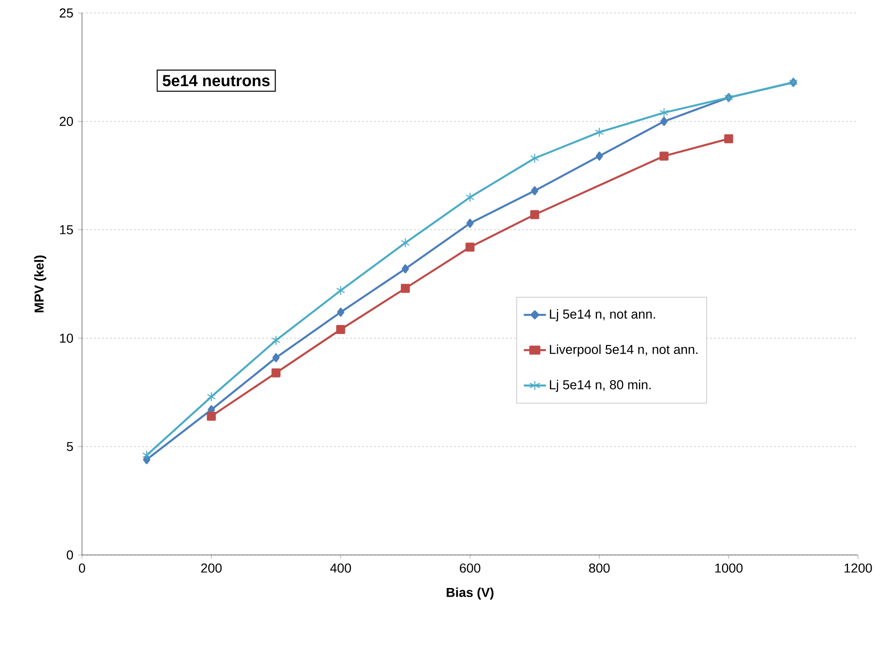 This screenshot has height=645, width=889. I want to click on x-axis-title: Bias (V), so click(470, 593).